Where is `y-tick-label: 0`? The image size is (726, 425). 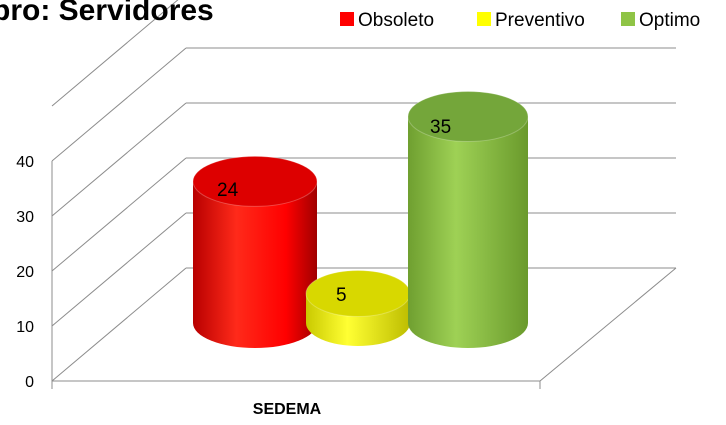 y-tick-label: 0 is located at coordinates (29, 382).